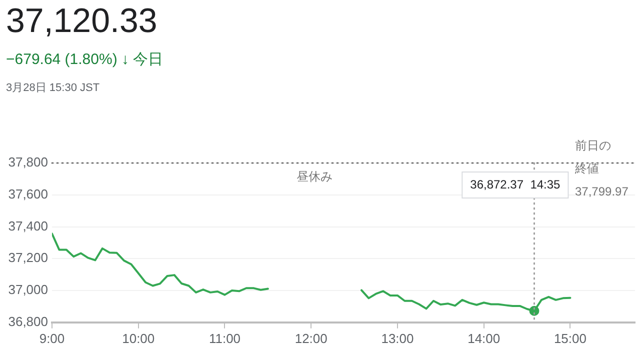 The height and width of the screenshot is (350, 640). I want to click on x-tick-label: 12:00, so click(311, 338).